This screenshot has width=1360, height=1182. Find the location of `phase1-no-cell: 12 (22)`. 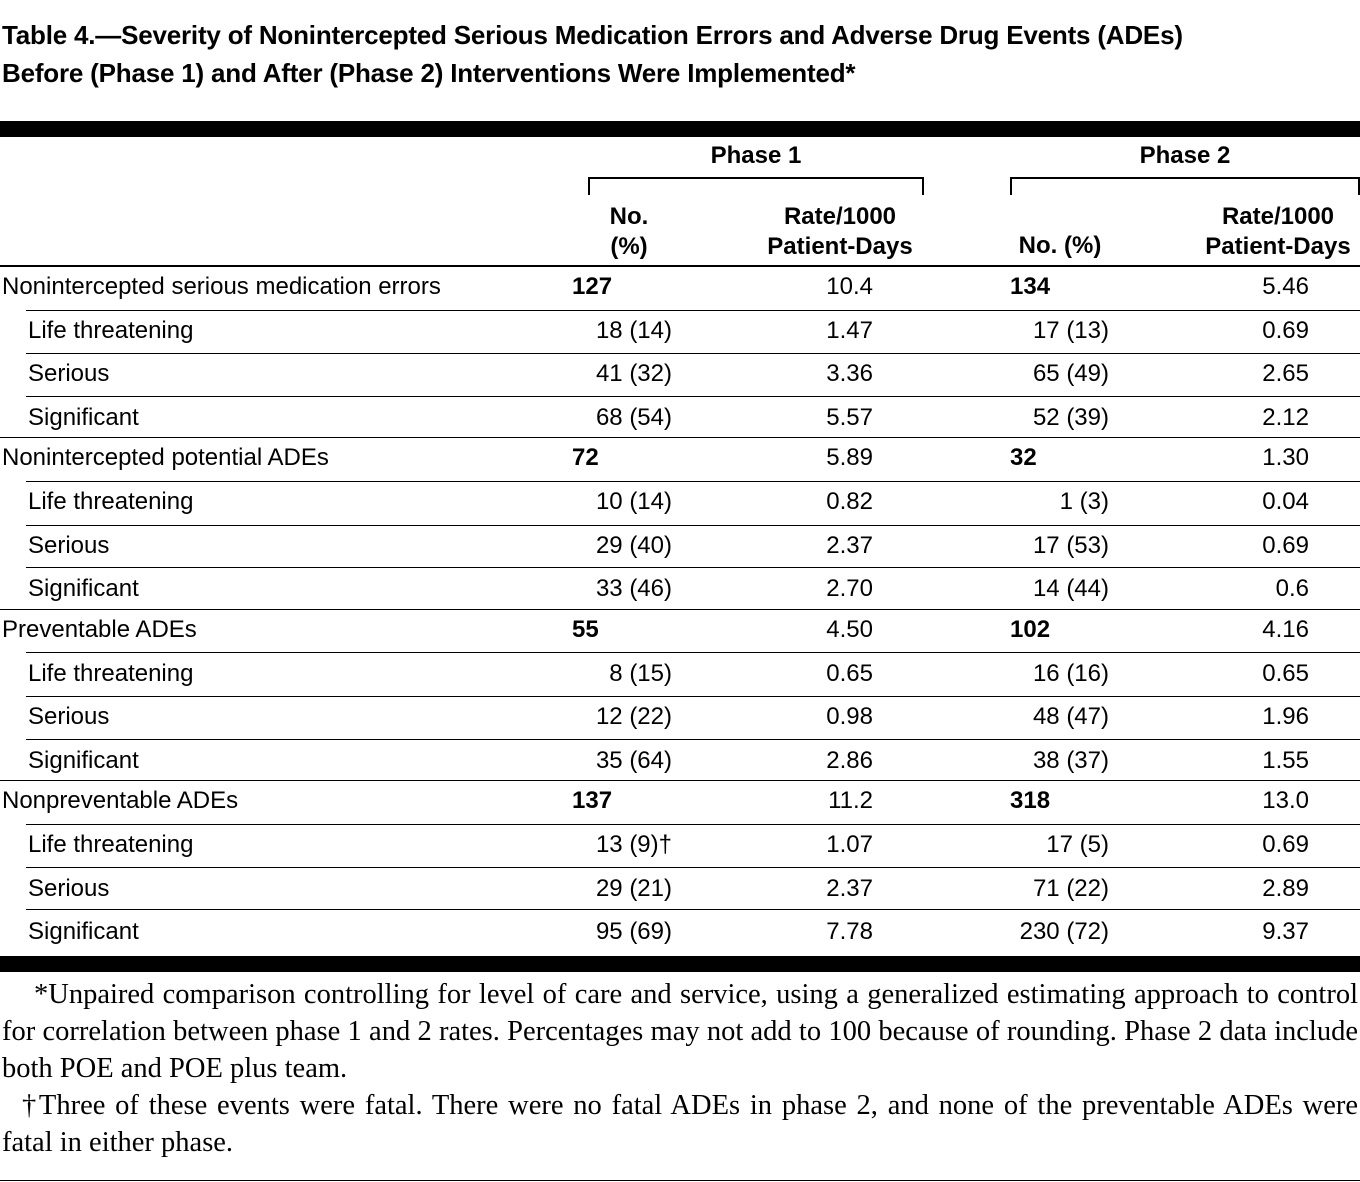

phase1-no-cell: 12 (22) is located at coordinates (633, 716).